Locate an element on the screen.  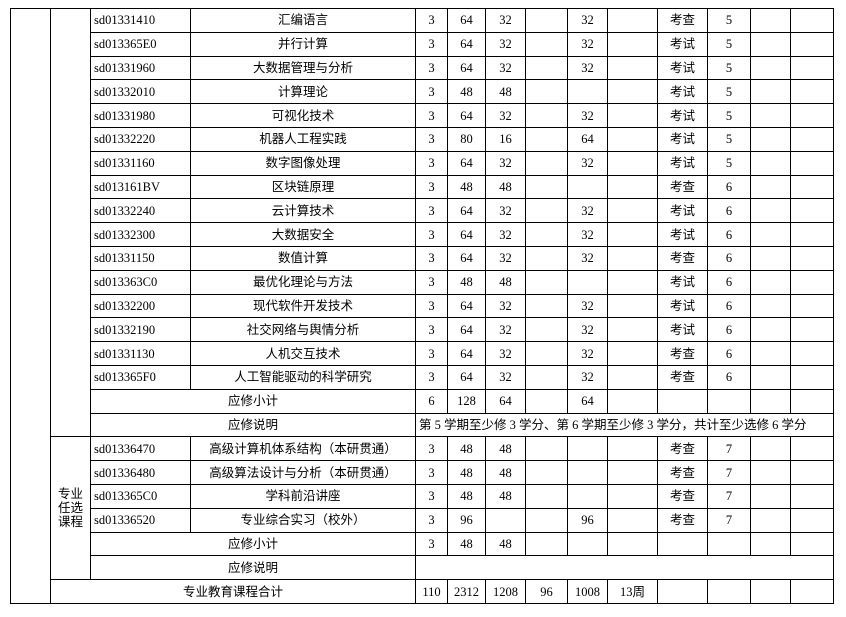
table-row: sd01332300 大数据安全 3 64 32 32 考试 6 is located at coordinates (422, 234).